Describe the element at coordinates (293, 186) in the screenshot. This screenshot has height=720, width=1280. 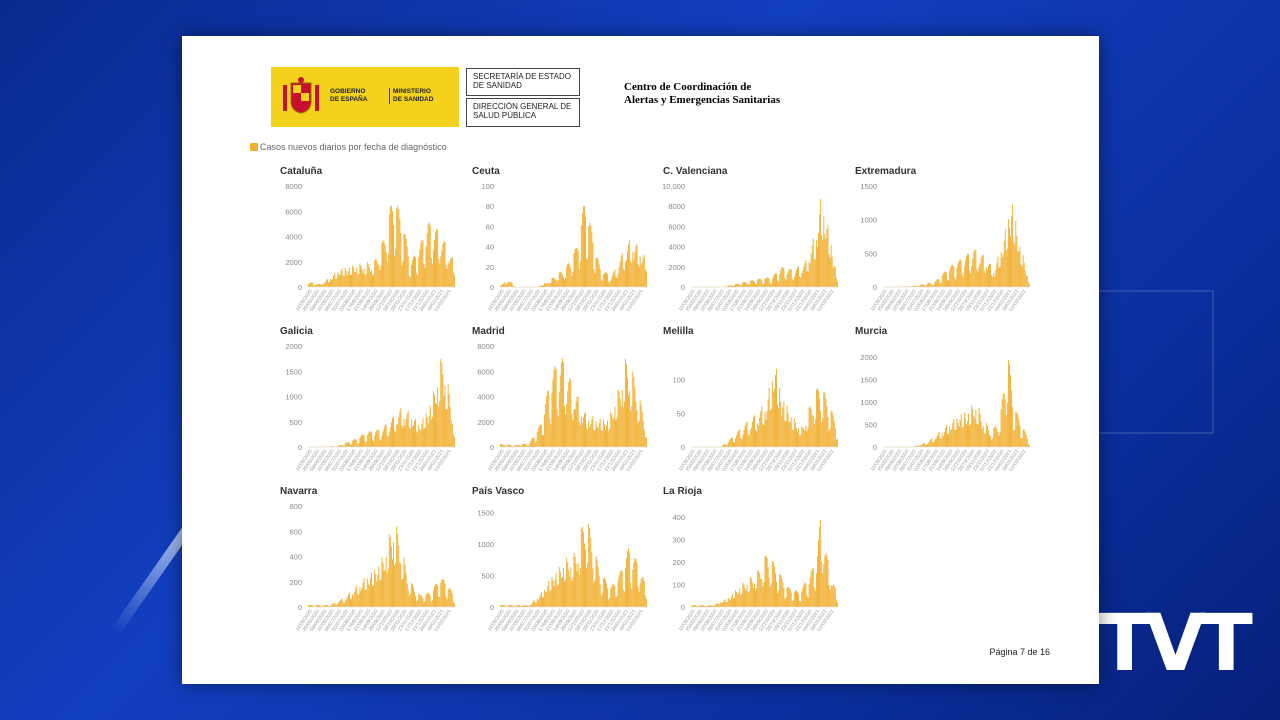
I see `y-tick-label: 8000` at that location.